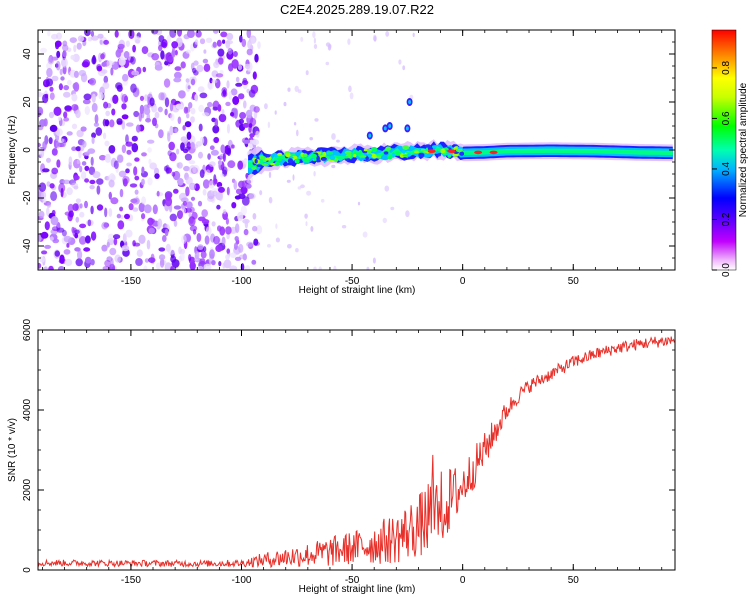  What do you see at coordinates (12, 150) in the screenshot?
I see `spectrogram-y-label: Frequency (Hz)` at bounding box center [12, 150].